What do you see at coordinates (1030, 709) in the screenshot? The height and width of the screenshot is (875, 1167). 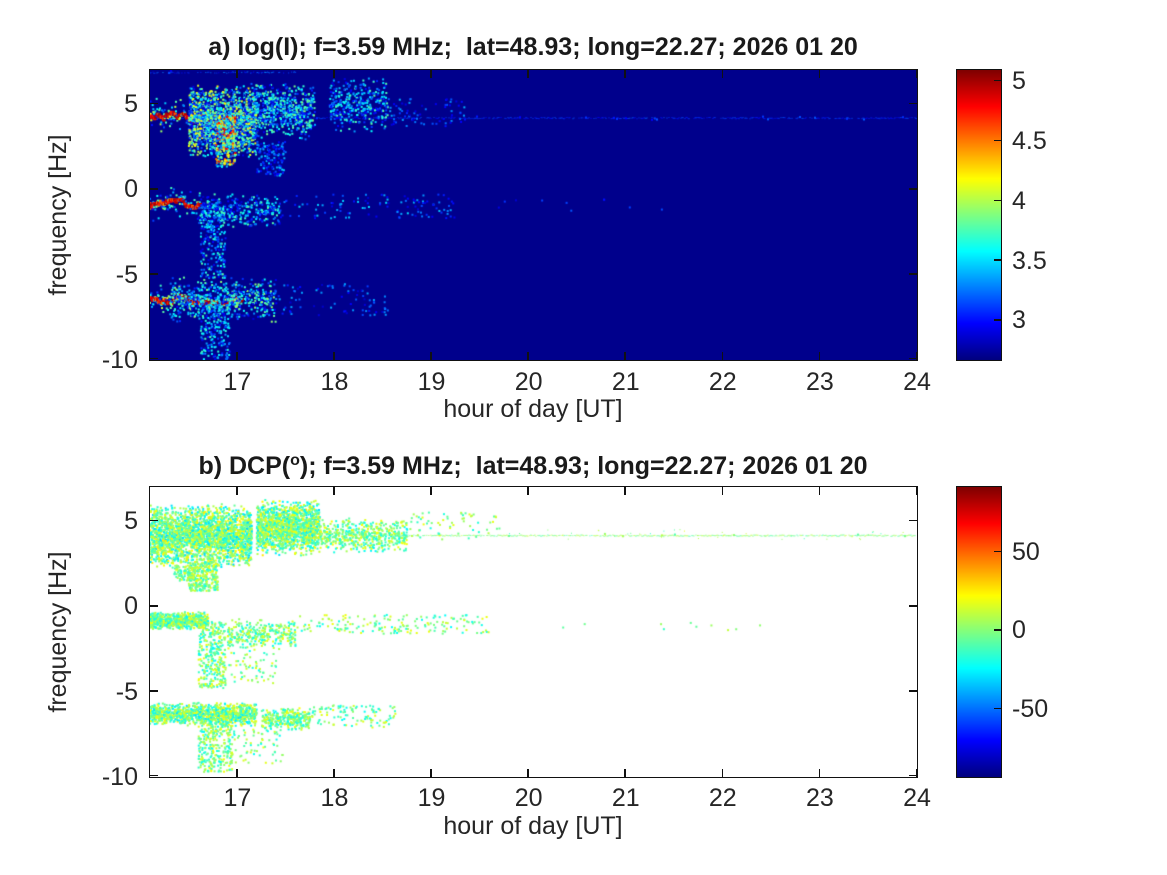 I see `panel-b-colorbar-tick-label: -50` at bounding box center [1030, 709].